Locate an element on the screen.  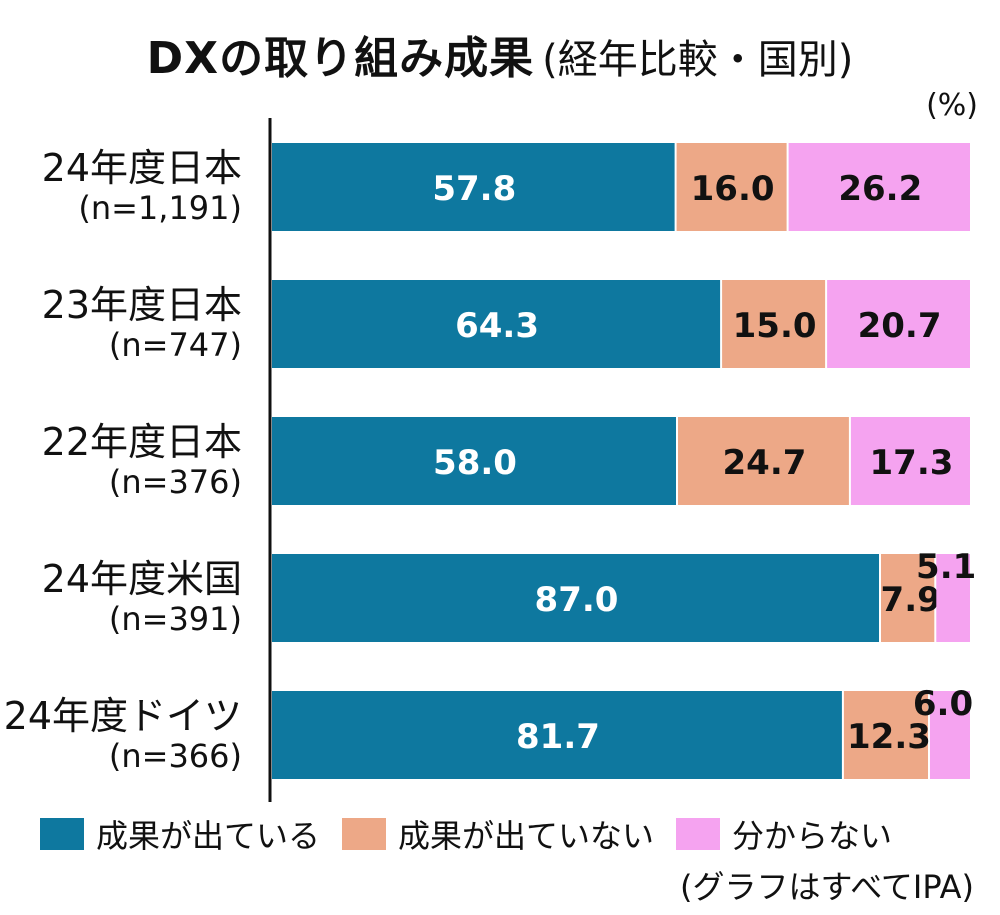
legend: 成果が出ている 成果が出ていない 分からない is located at coordinates (515, 834).